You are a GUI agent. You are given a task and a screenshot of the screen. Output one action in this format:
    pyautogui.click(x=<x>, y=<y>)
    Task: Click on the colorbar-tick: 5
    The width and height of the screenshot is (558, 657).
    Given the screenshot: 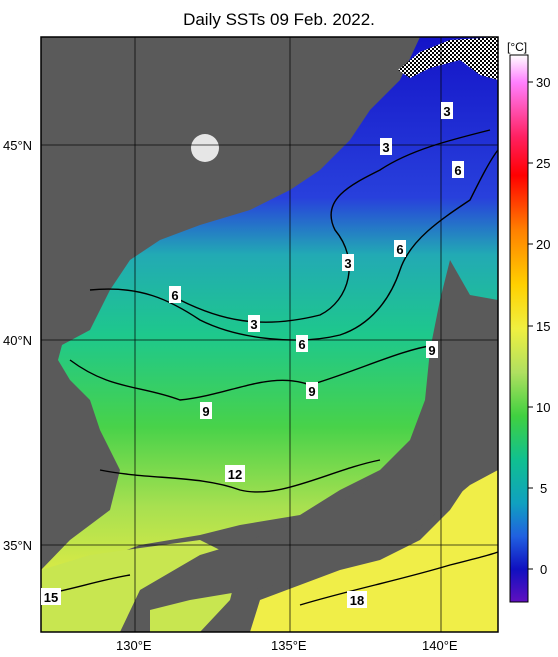 What is the action you would take?
    pyautogui.click(x=544, y=488)
    